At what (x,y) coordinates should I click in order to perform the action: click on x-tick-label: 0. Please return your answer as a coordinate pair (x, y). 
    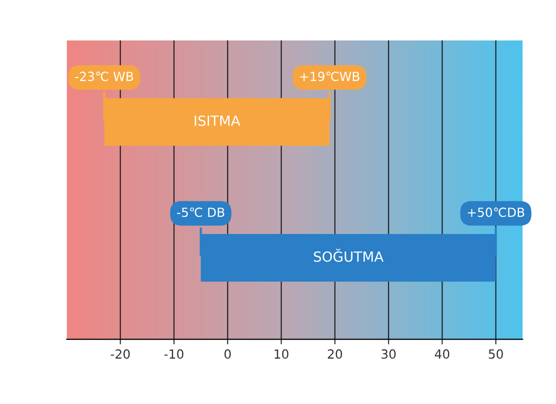
    Looking at the image, I should click on (227, 354).